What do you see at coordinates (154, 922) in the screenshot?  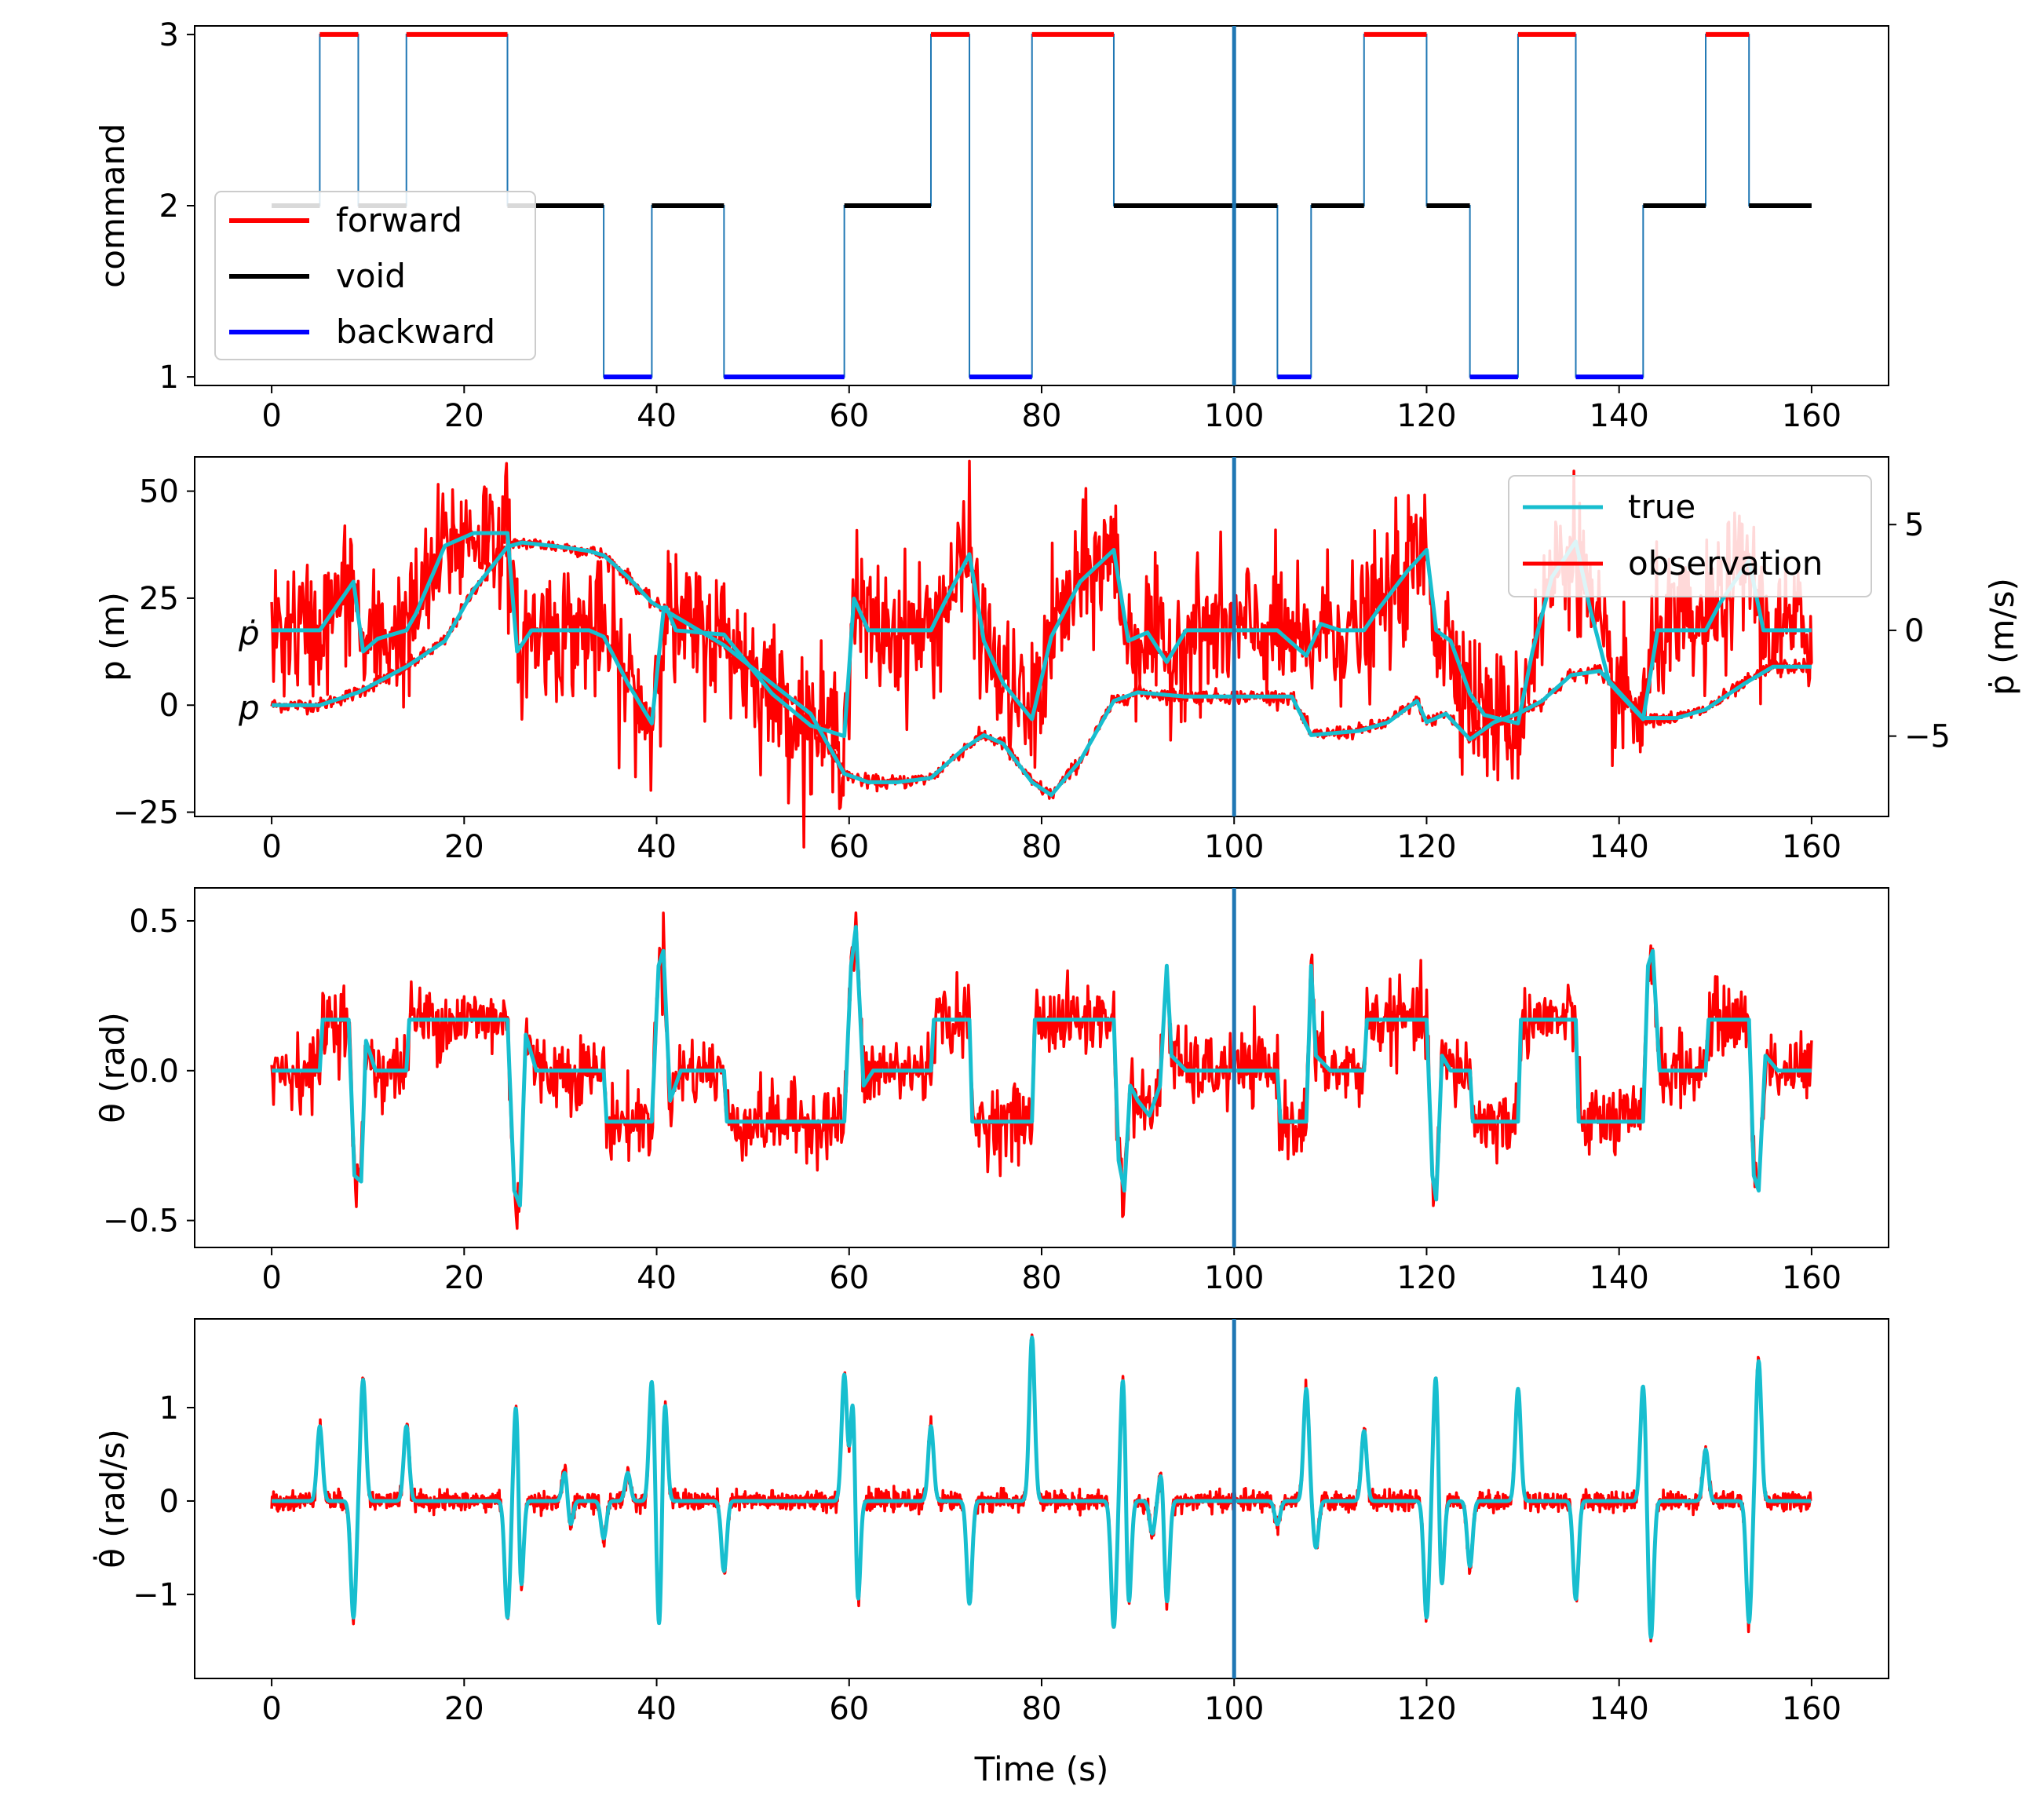 I see `y-tick-label: 0.5` at bounding box center [154, 922].